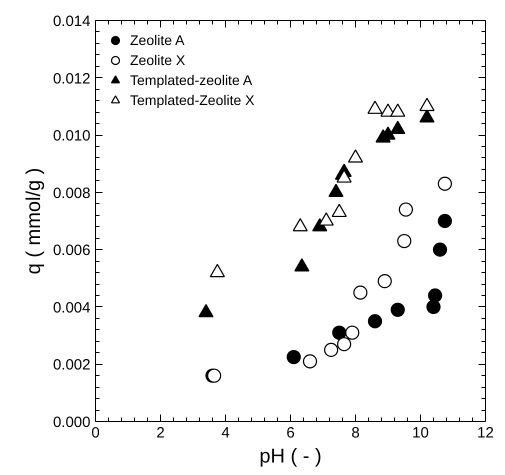  I want to click on x-tick-label: 2, so click(160, 433).